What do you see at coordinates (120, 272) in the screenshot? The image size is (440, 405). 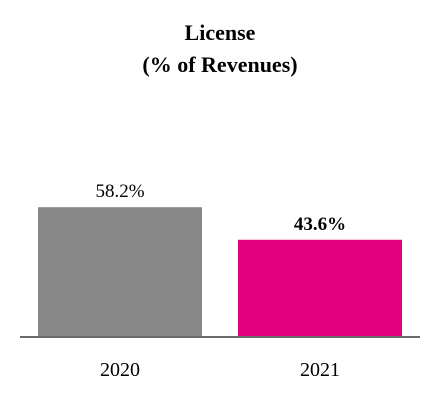 I see `bar-2020` at bounding box center [120, 272].